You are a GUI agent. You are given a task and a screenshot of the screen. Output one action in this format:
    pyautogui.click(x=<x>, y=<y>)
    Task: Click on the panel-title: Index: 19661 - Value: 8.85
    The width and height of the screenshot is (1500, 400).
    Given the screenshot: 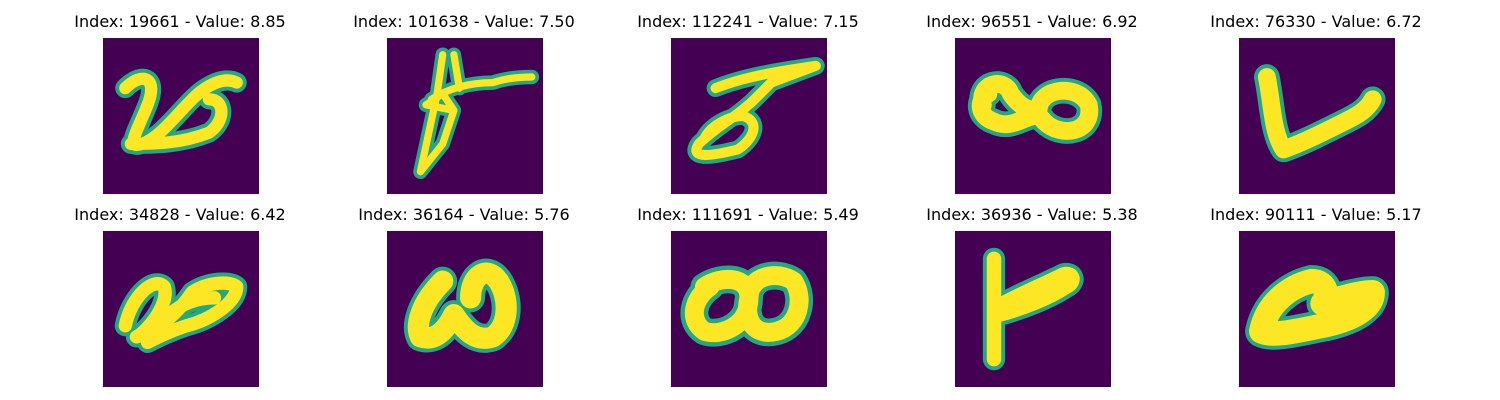 What is the action you would take?
    pyautogui.click(x=180, y=21)
    